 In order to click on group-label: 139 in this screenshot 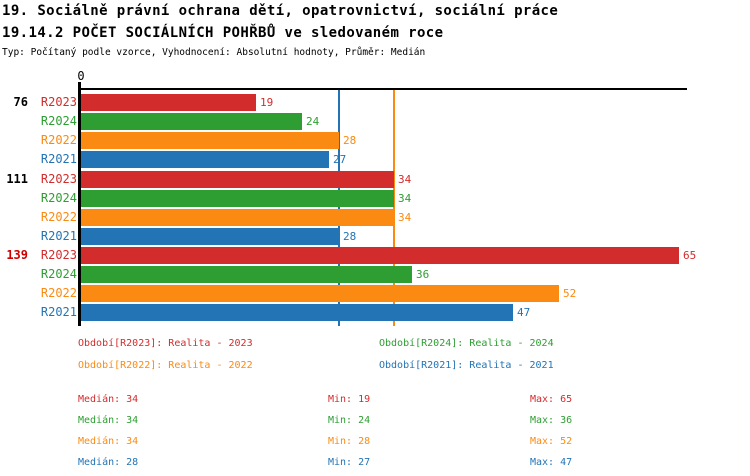, I will do `click(17, 255)`.